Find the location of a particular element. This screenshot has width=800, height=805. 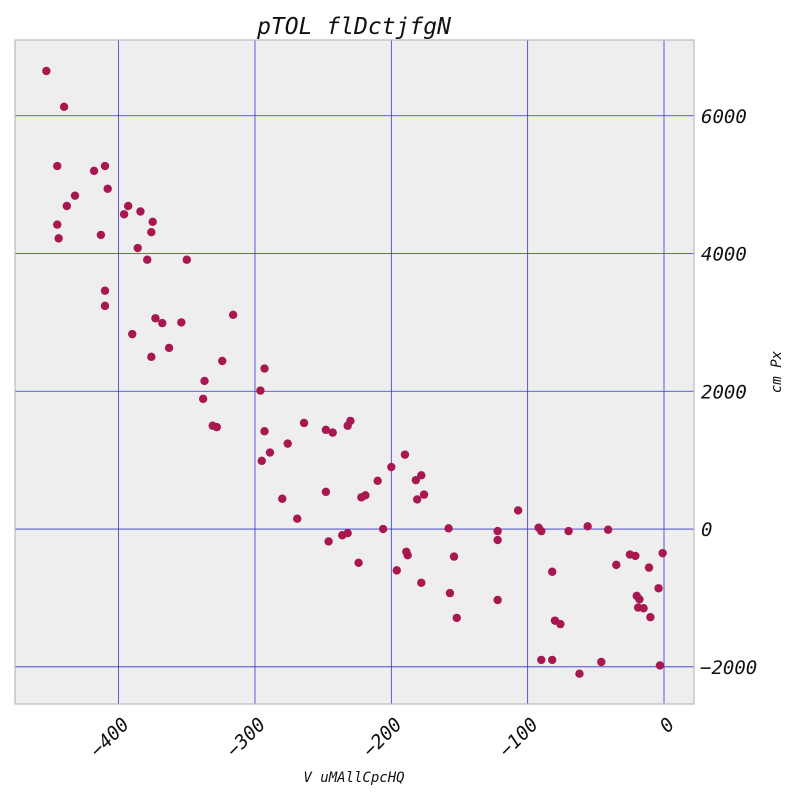

x-tick-label: 0 is located at coordinates (667, 726).